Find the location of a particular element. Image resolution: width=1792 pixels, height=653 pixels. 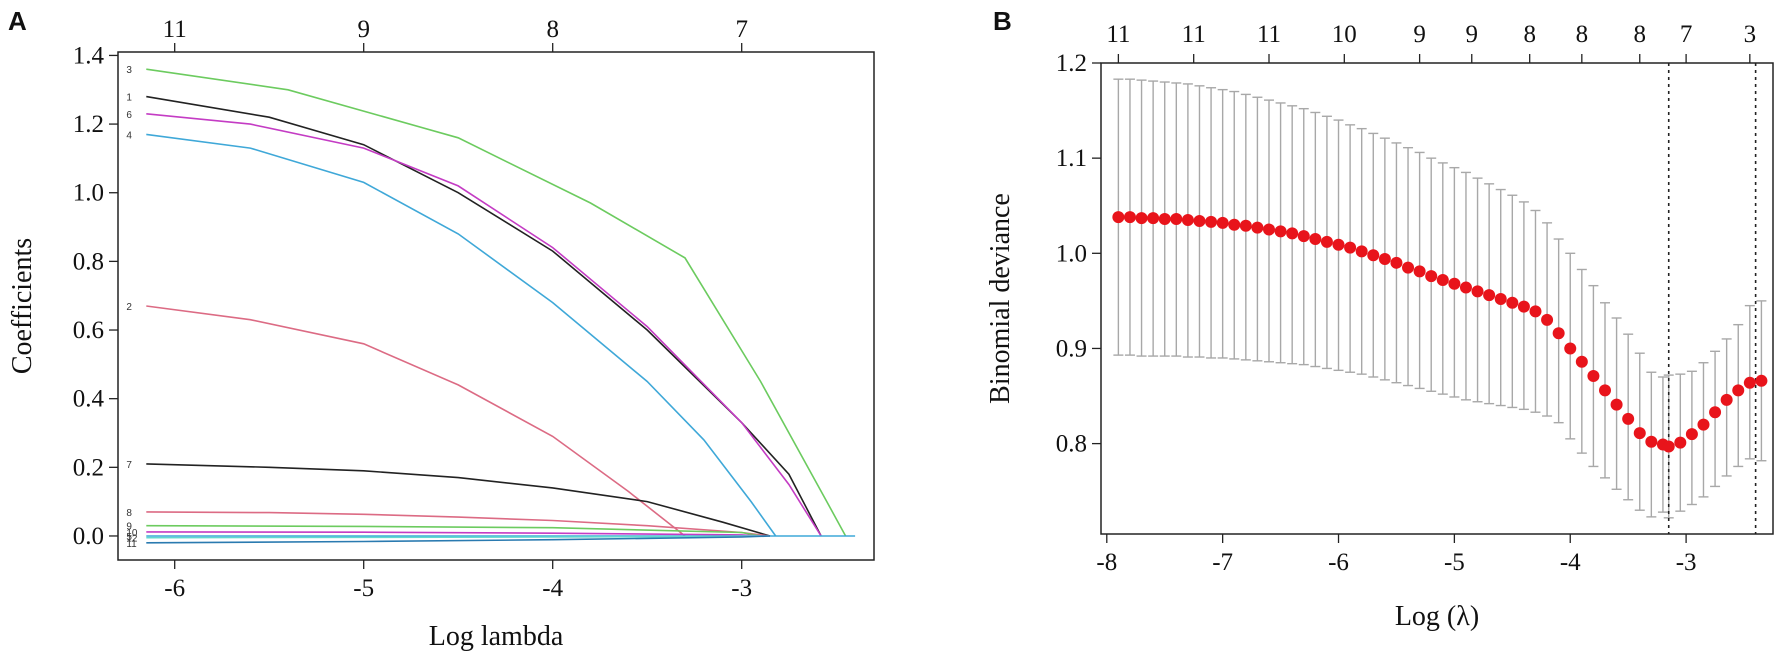

coef-label-10: 10 is located at coordinates (132, 533).